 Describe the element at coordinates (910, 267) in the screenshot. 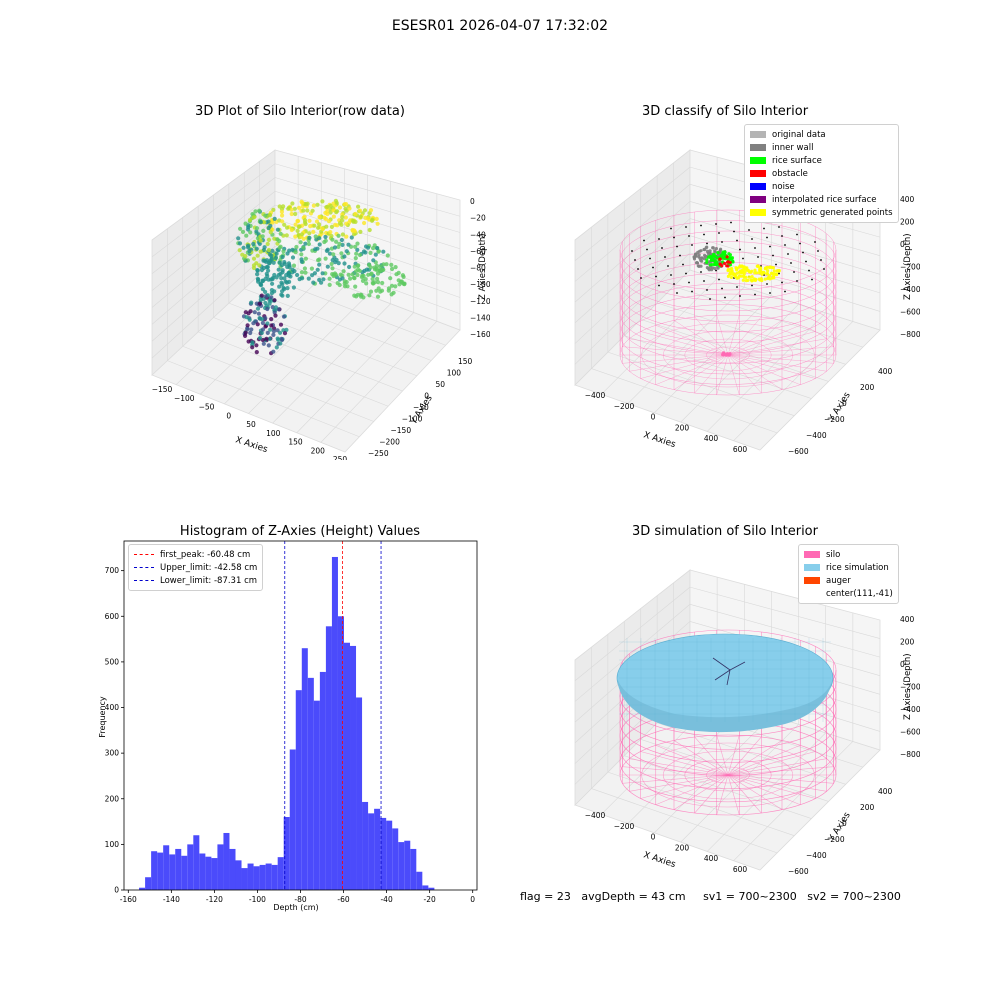

I see `tick-label: −200` at that location.